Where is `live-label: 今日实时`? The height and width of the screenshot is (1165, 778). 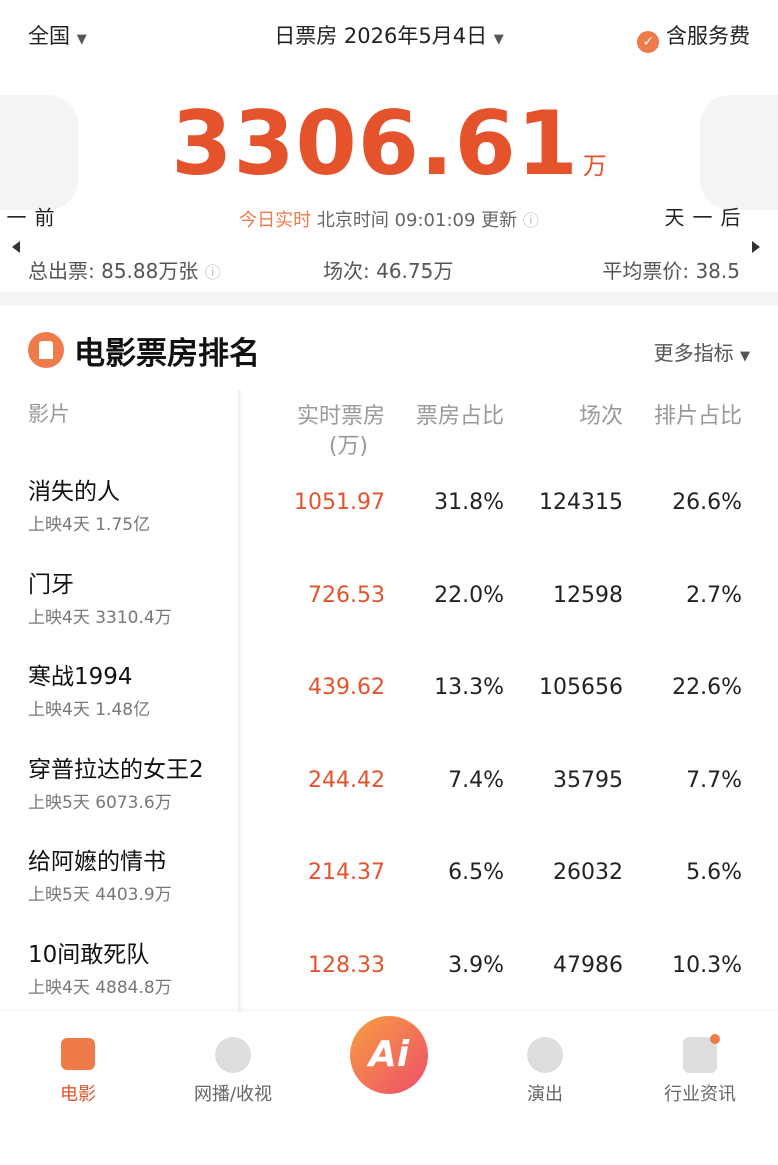
live-label: 今日实时 is located at coordinates (275, 220).